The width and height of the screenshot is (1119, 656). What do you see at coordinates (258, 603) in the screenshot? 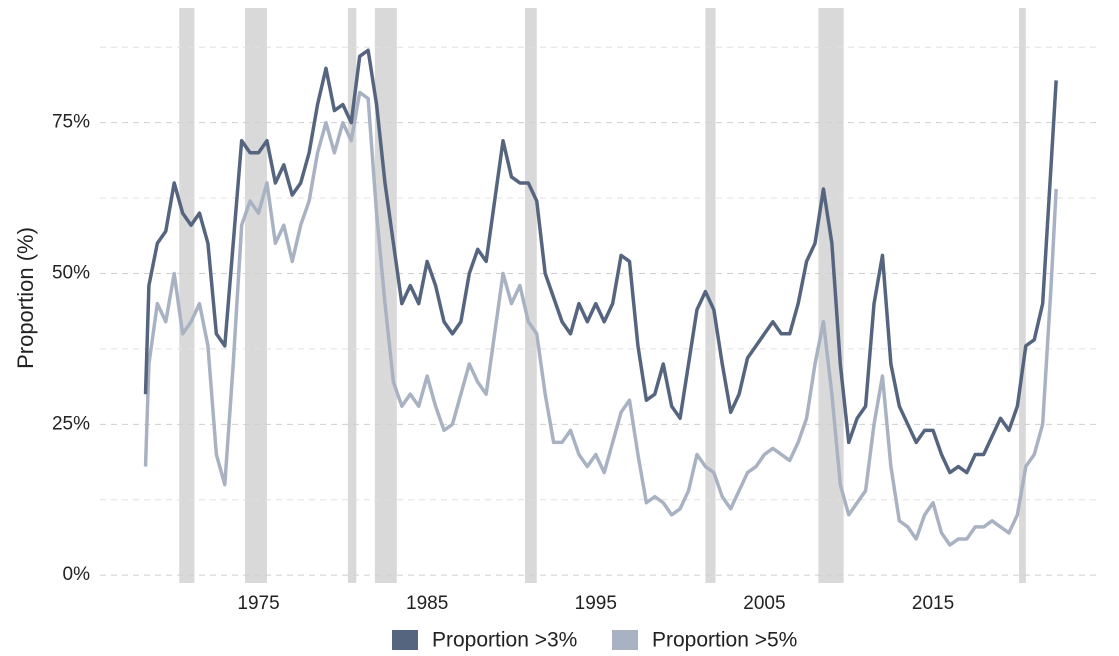
I see `x-tick-label: 1975` at bounding box center [258, 603].